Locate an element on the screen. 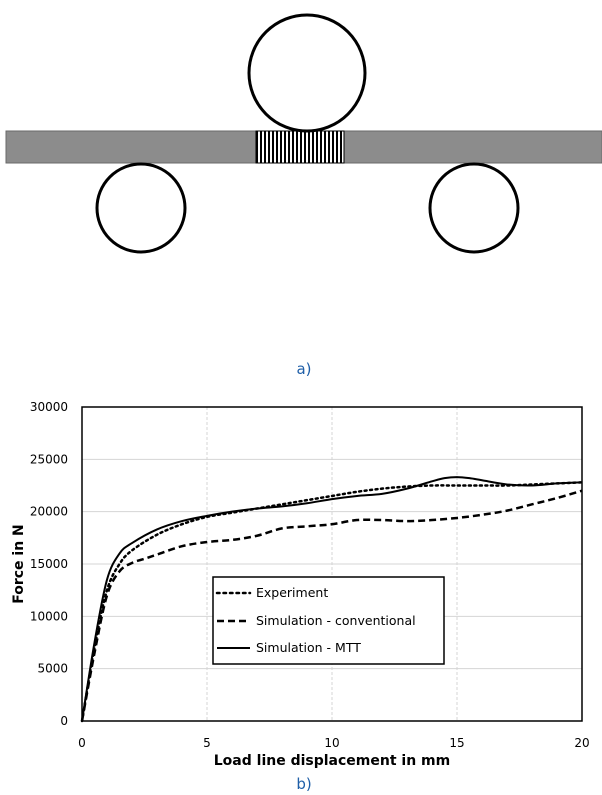 This screenshot has width=602, height=795. x-tick-label: 10 is located at coordinates (331, 743).